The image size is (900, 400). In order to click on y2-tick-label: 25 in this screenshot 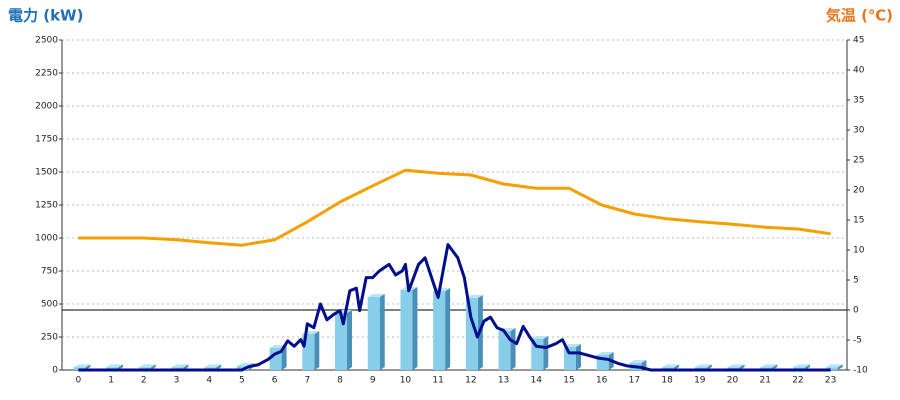, I will do `click(858, 161)`.